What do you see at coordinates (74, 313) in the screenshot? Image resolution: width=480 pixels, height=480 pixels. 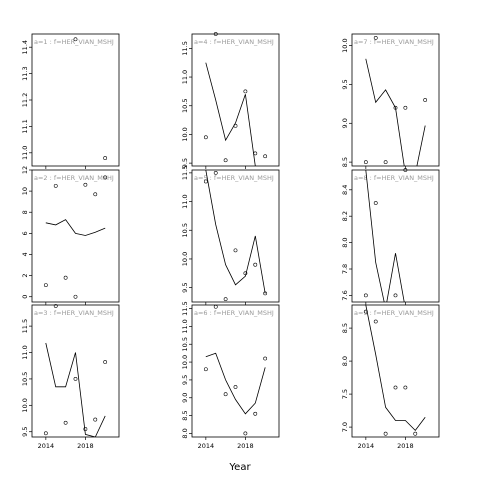 I see `facet-label: a=3 : f=HER_VIAN_MSHJ` at bounding box center [74, 313].